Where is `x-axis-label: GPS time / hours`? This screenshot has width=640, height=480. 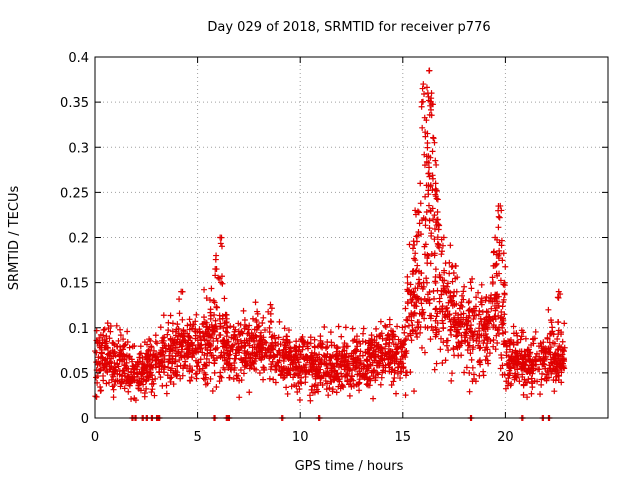
x-axis-label: GPS time / hours is located at coordinates (349, 466).